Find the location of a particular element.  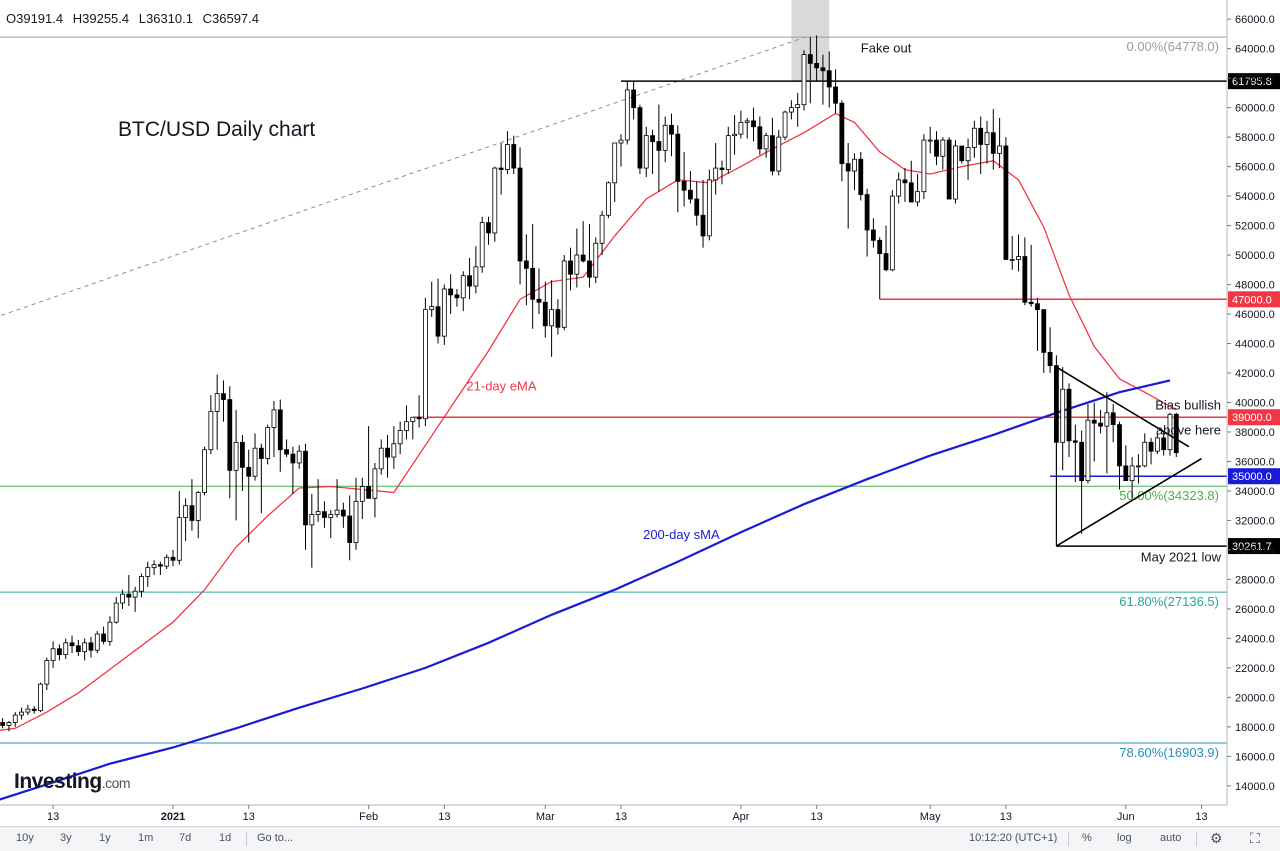

level-price-label: 61795.8 is located at coordinates (1252, 82).